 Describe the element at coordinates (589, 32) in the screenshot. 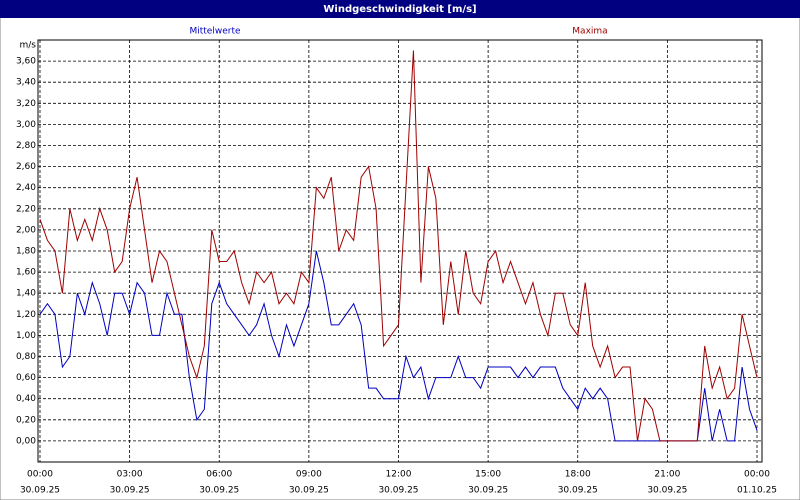

I see `legend-label: Maxima` at that location.